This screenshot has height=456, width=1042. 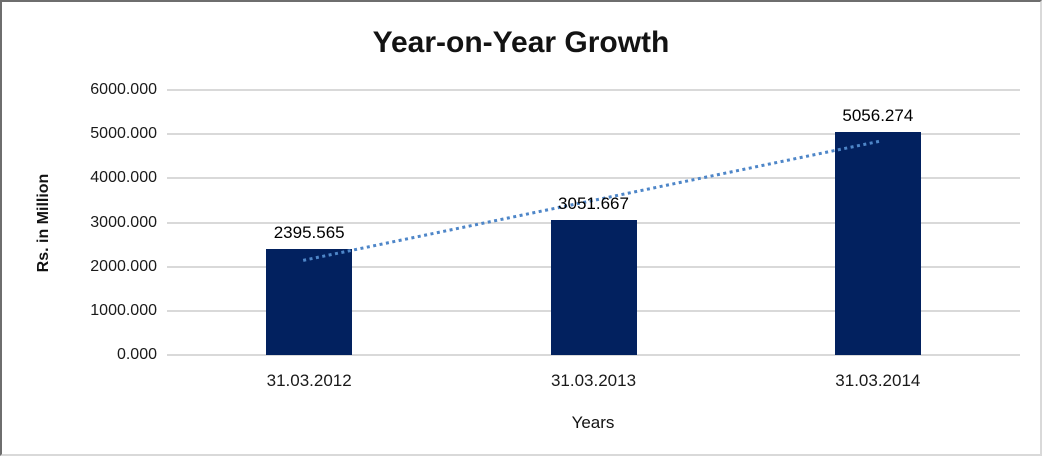 I want to click on bar-value-label: 2395.565, so click(x=309, y=233).